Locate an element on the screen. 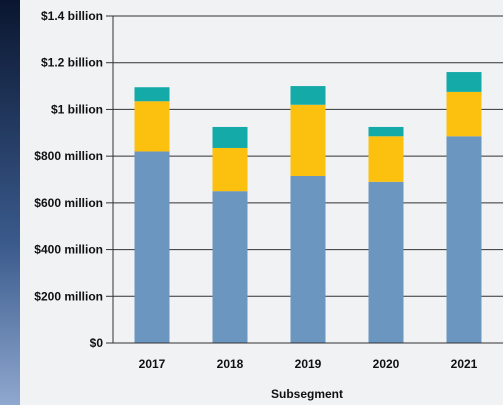  x-tick-labels: 2017 2018 2019 2020 2021 is located at coordinates (308, 364).